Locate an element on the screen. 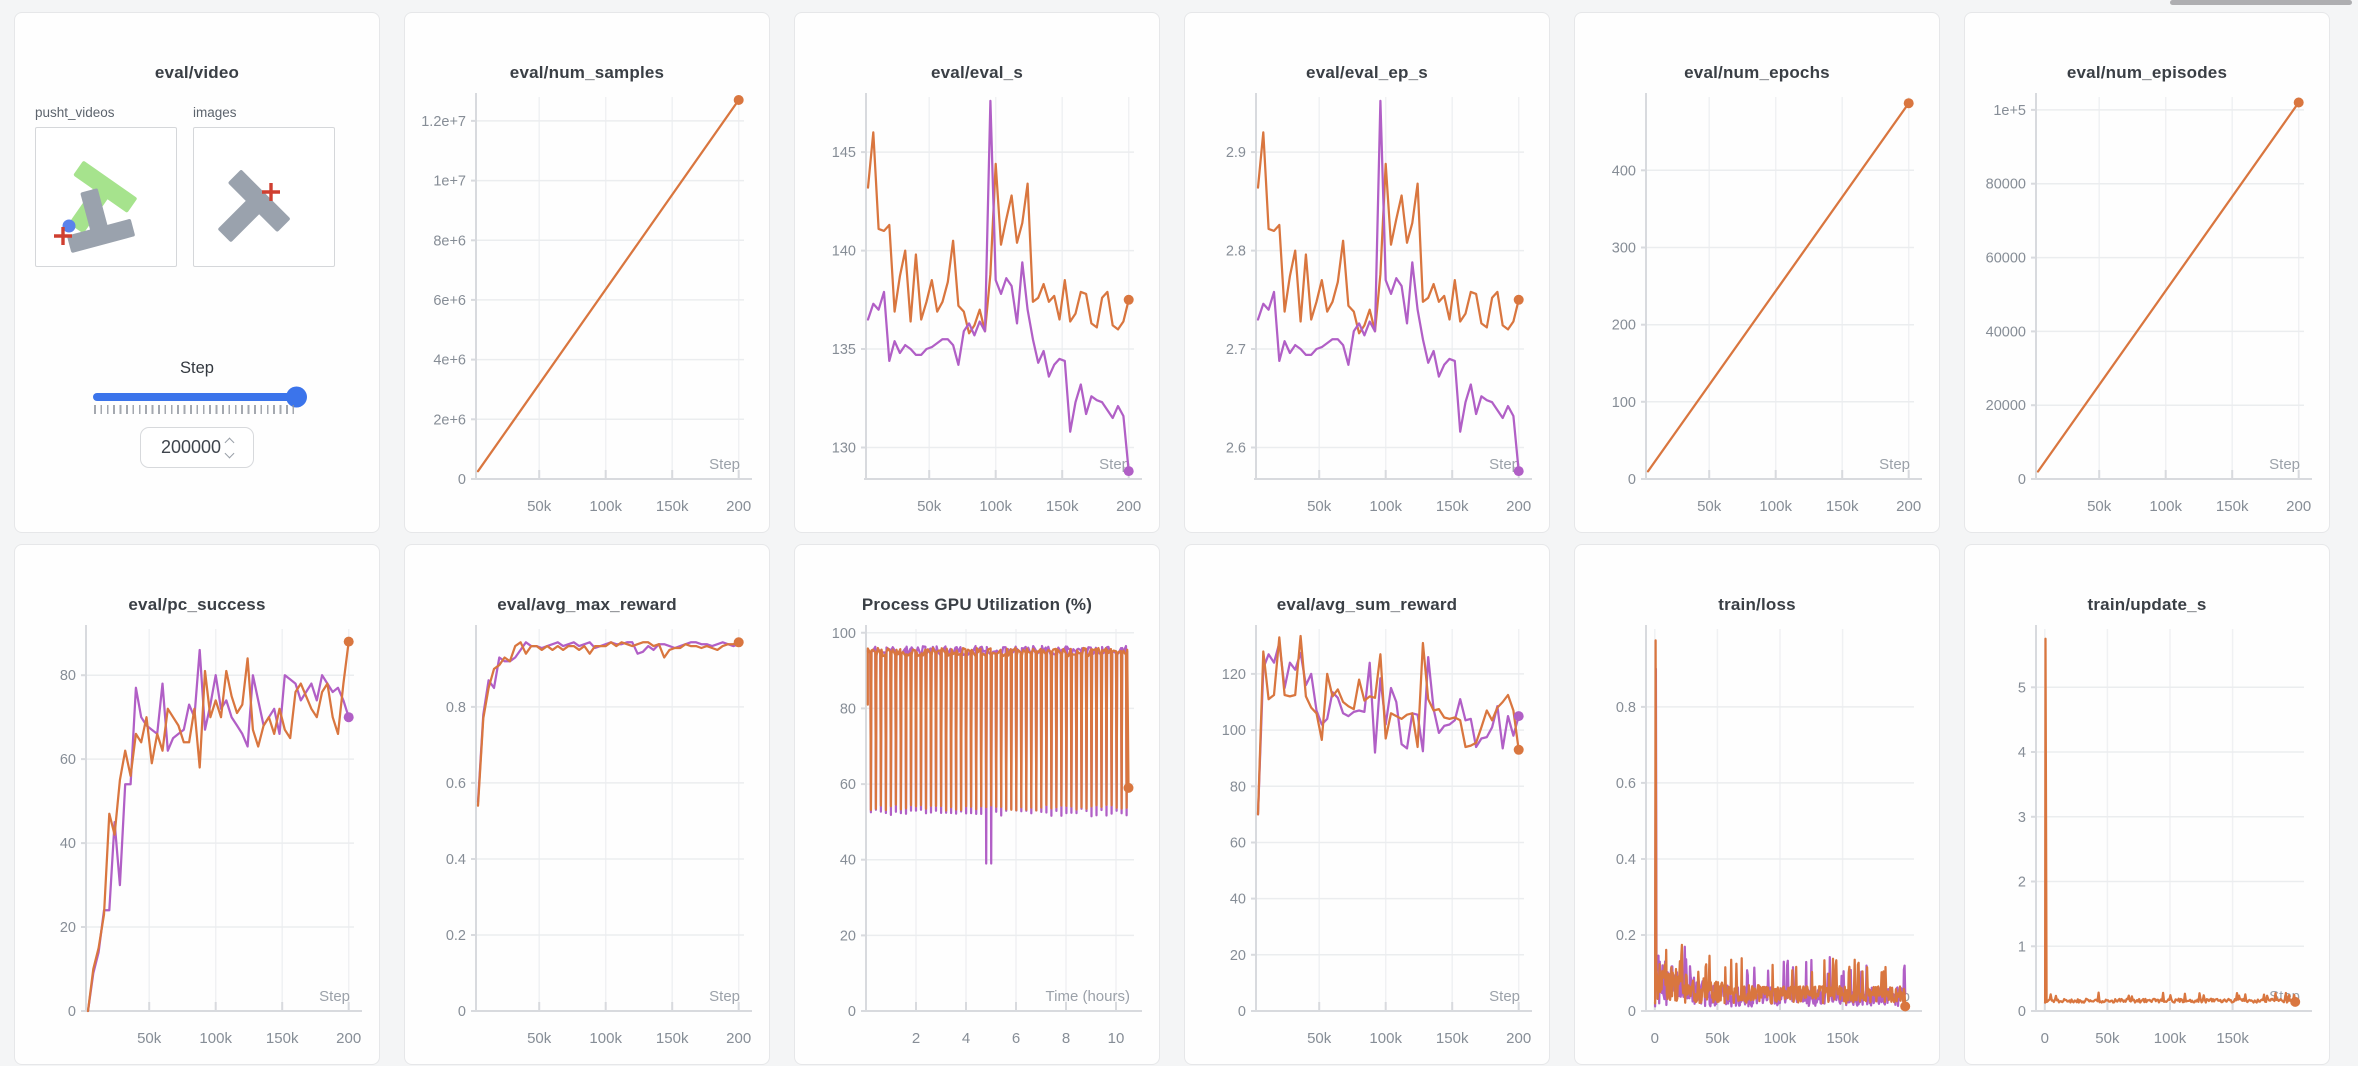  stepper-arrows is located at coordinates (229, 447).